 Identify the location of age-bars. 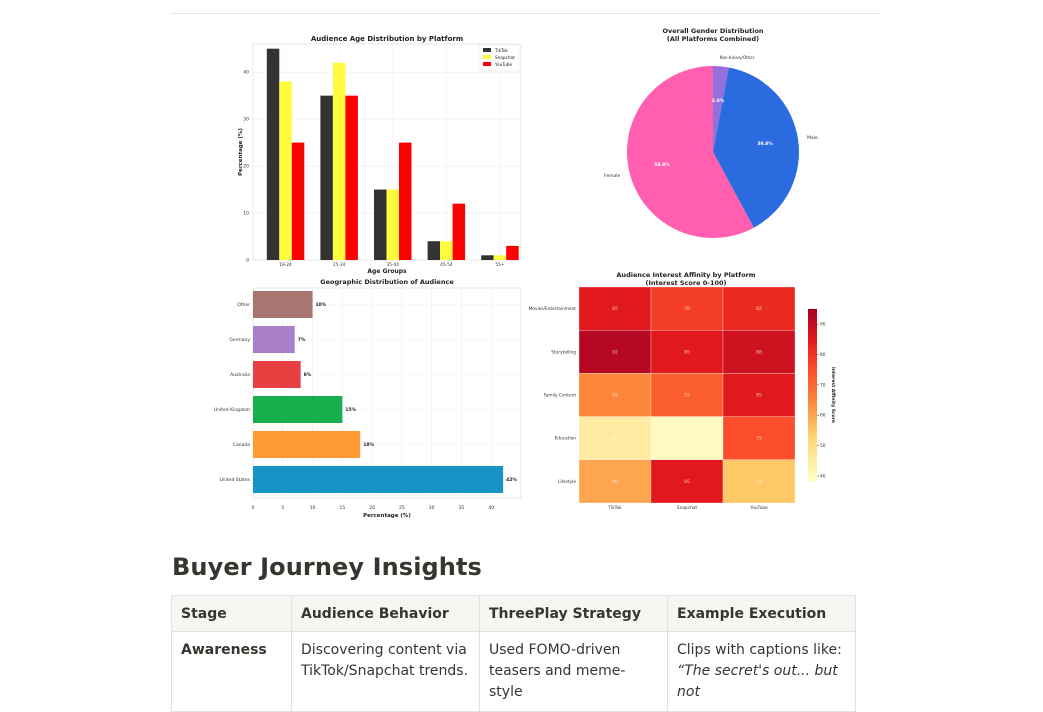
(392, 154).